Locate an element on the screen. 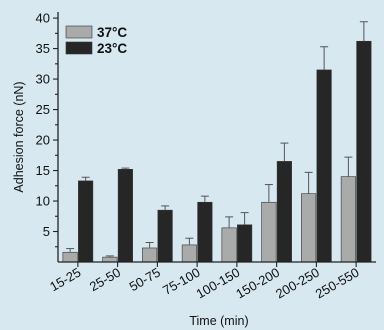 Image resolution: width=384 pixels, height=330 pixels. y-tick-label: 40 is located at coordinates (43, 18).